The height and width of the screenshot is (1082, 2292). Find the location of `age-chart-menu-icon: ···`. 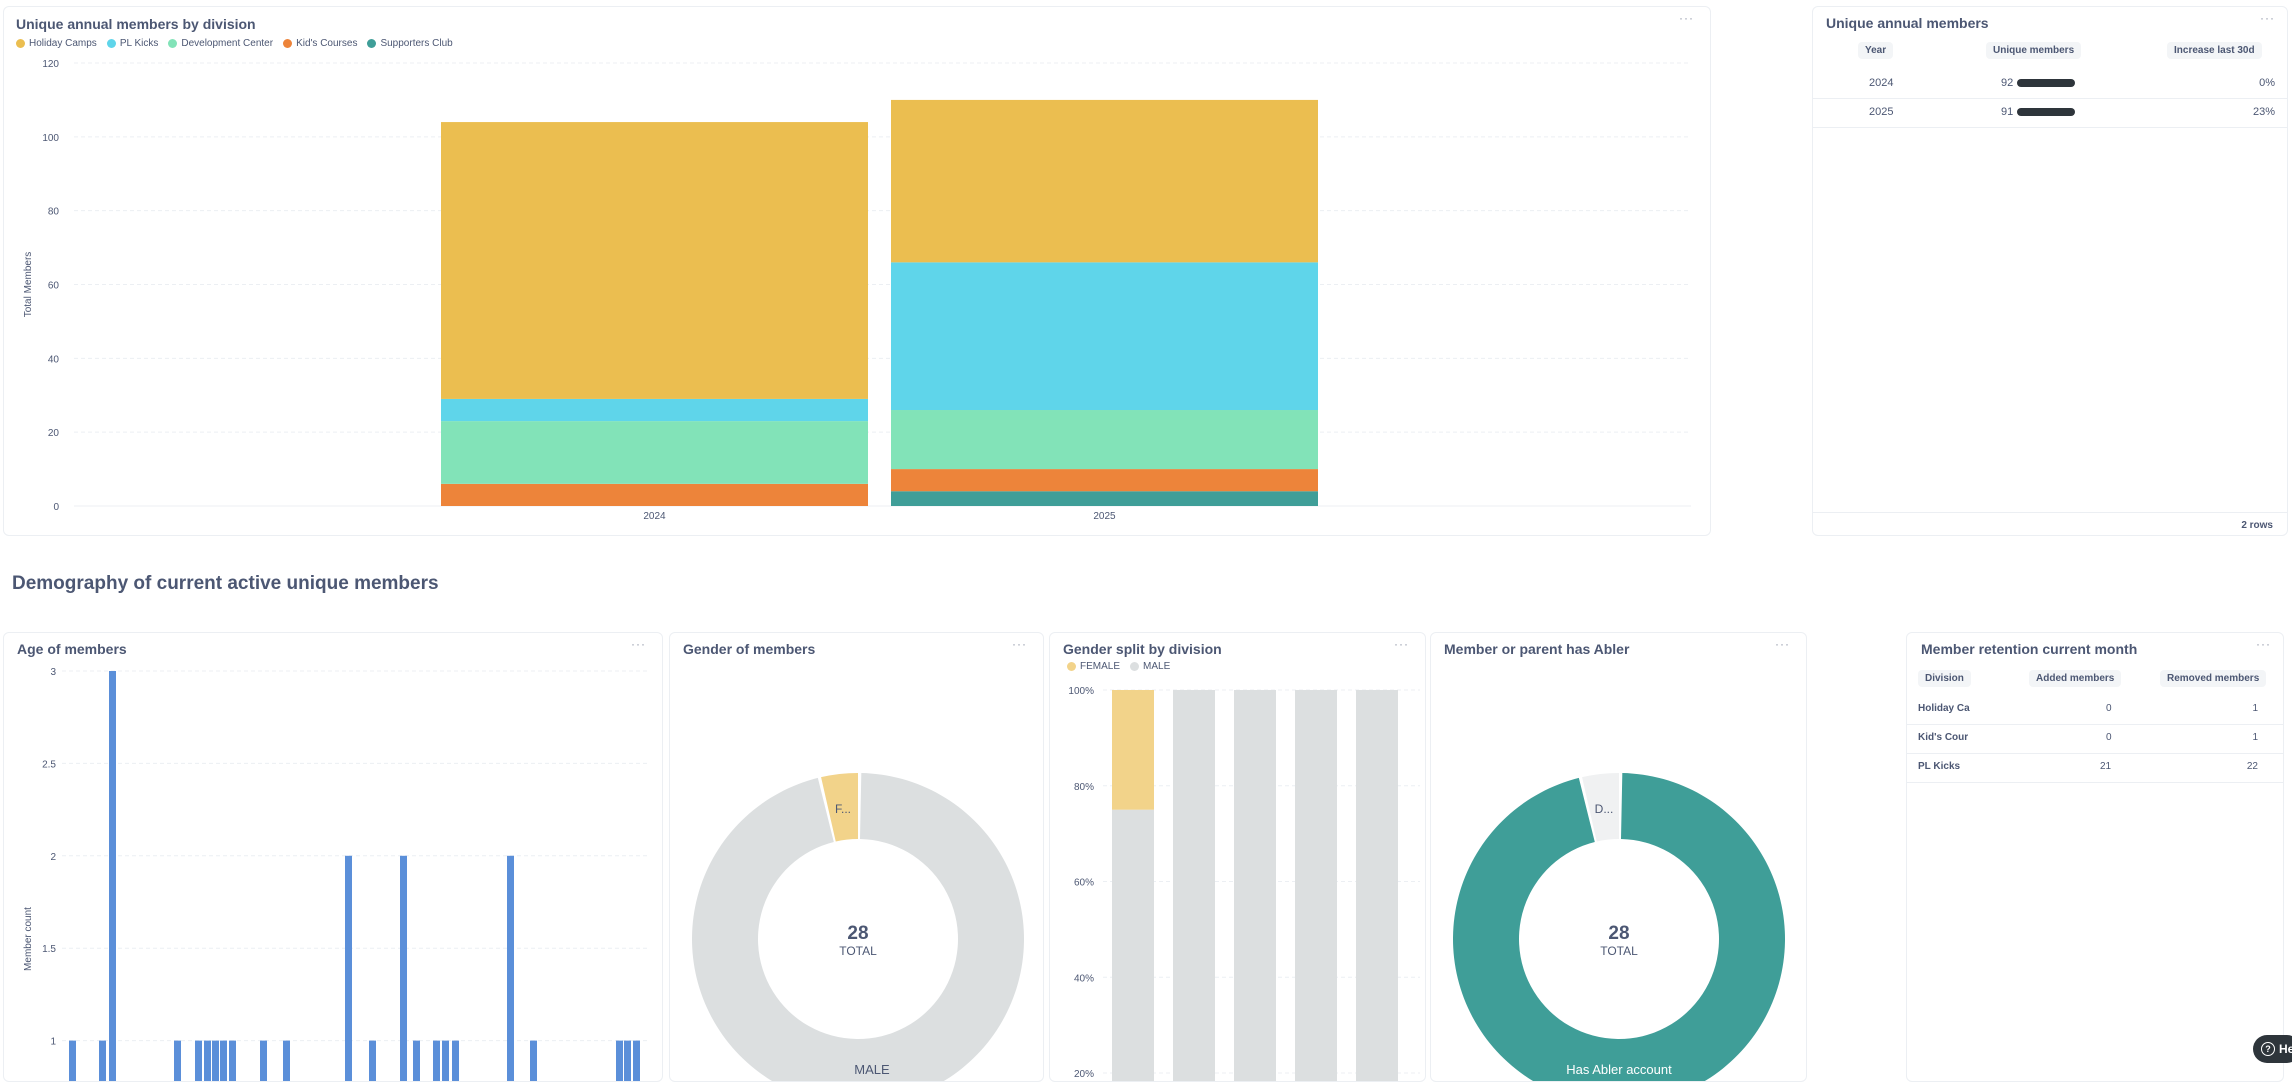

age-chart-menu-icon: ··· is located at coordinates (638, 644).